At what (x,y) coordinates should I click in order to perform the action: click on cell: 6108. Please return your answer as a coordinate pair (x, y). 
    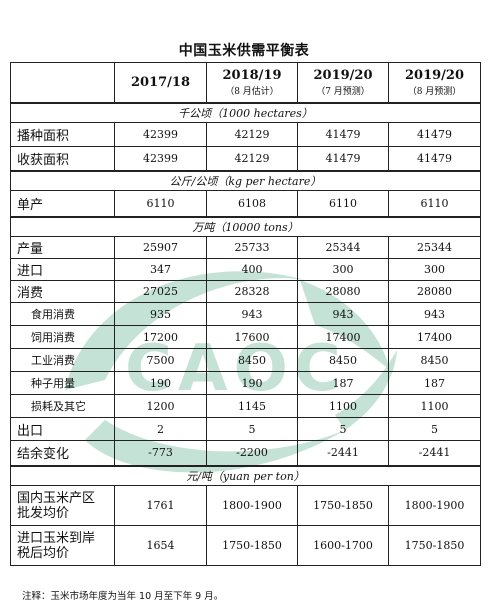
    Looking at the image, I should click on (252, 203).